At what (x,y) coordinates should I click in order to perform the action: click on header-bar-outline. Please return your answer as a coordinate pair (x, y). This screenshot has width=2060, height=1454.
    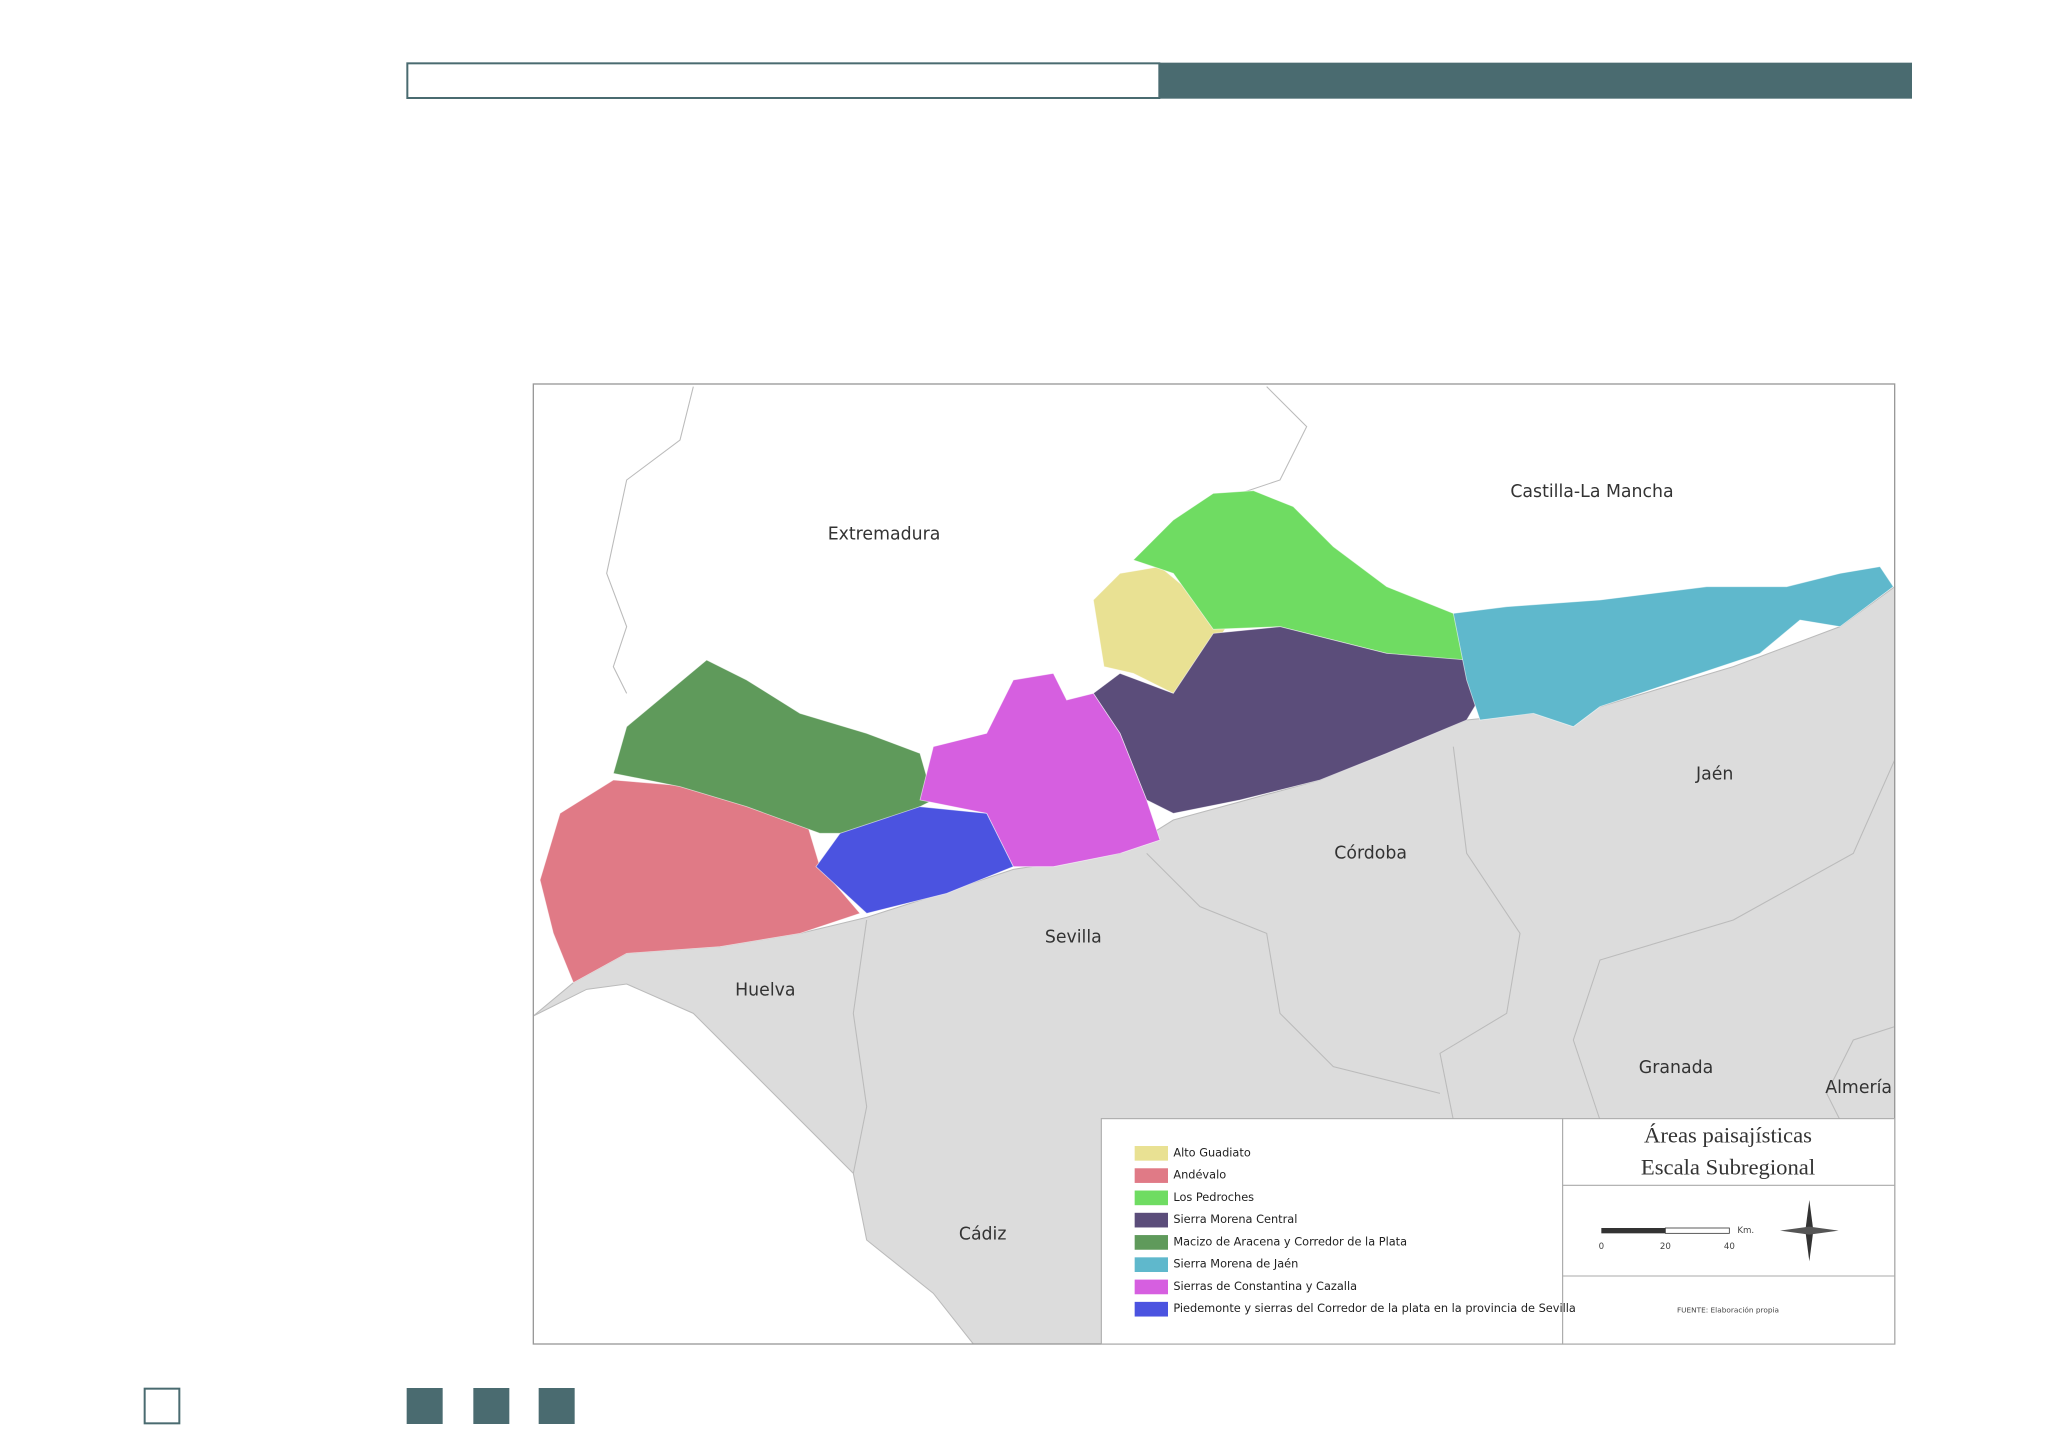
    Looking at the image, I should click on (783, 80).